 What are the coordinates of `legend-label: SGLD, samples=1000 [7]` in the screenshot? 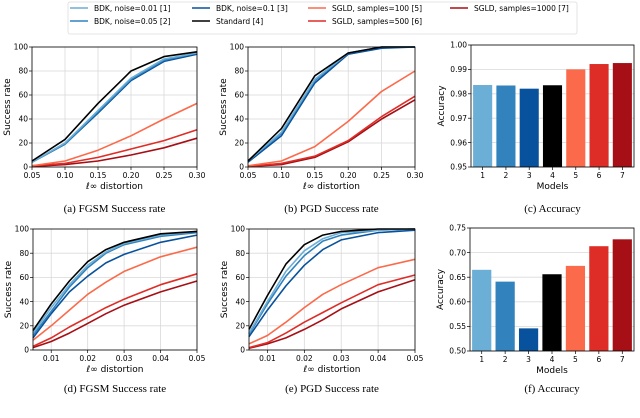 It's located at (521, 8).